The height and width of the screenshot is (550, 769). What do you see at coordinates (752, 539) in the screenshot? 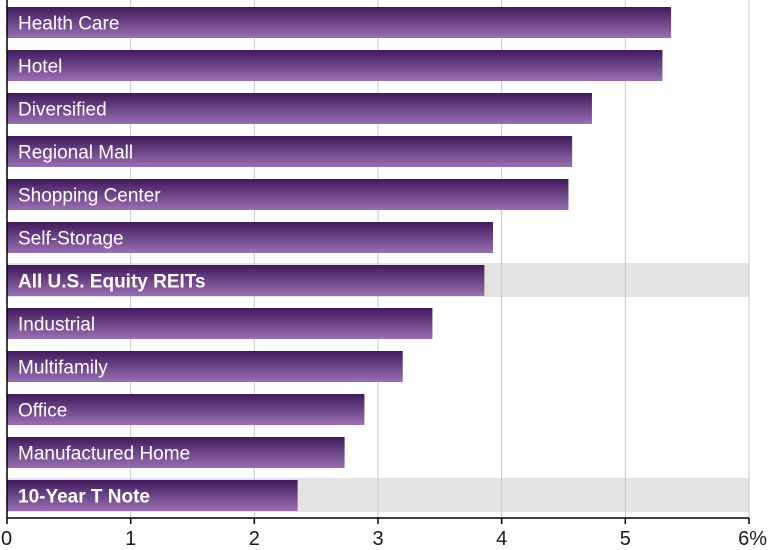
I see `x-tick-label: 6%` at bounding box center [752, 539].